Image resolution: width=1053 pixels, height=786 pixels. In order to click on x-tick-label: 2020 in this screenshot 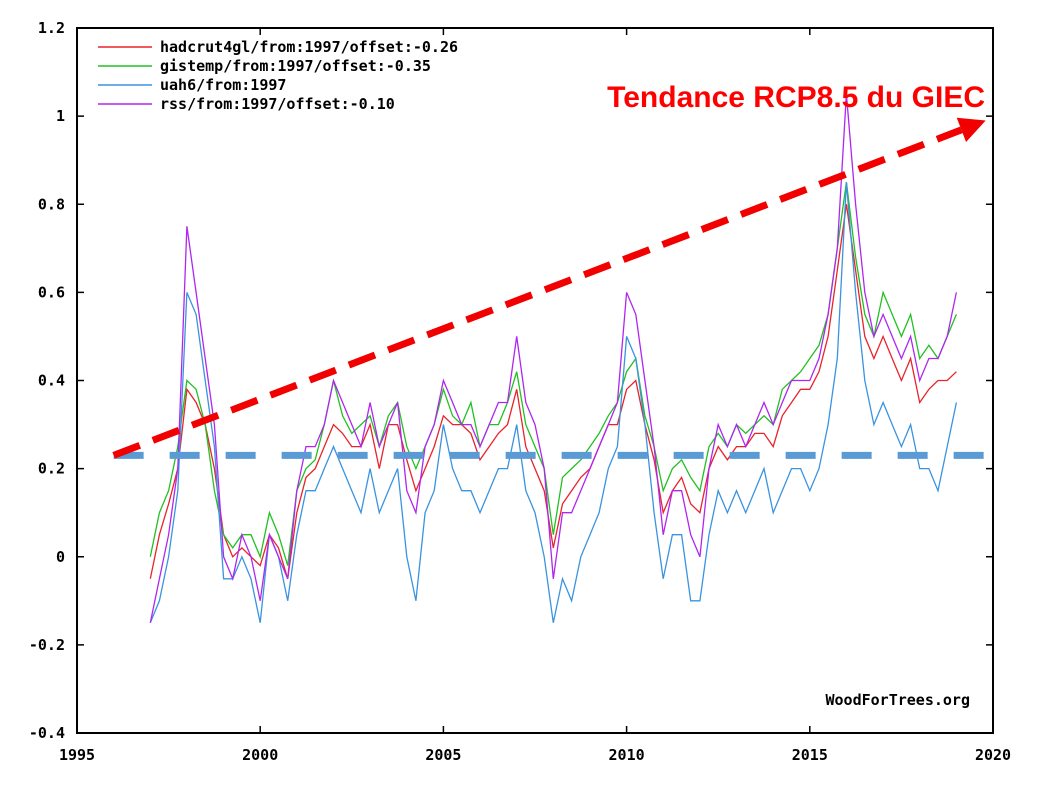, I will do `click(993, 755)`.